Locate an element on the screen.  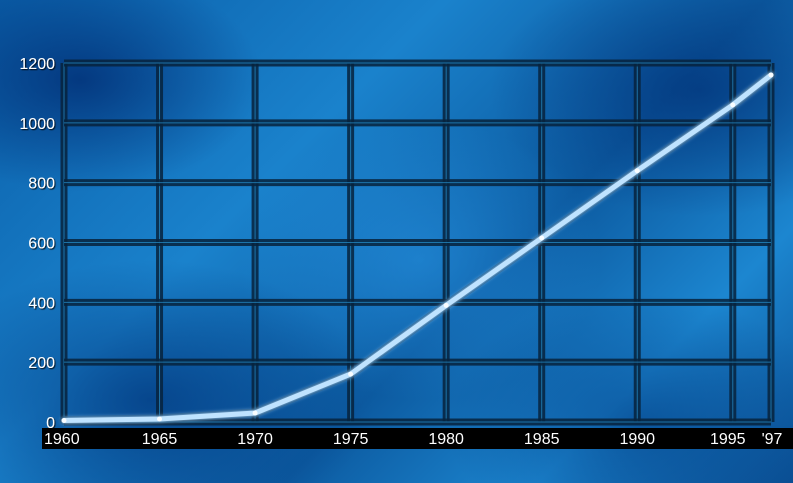
x-tick-label: '97 is located at coordinates (772, 439).